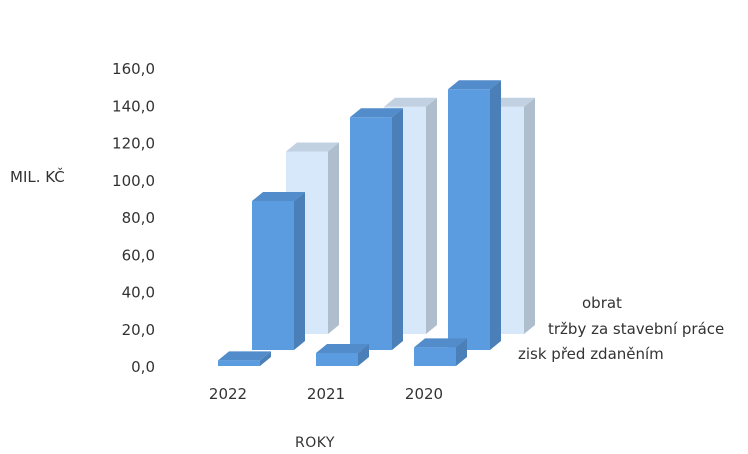 This screenshot has width=748, height=454. I want to click on x-axis-categories: 2022 2021 2020, so click(326, 394).